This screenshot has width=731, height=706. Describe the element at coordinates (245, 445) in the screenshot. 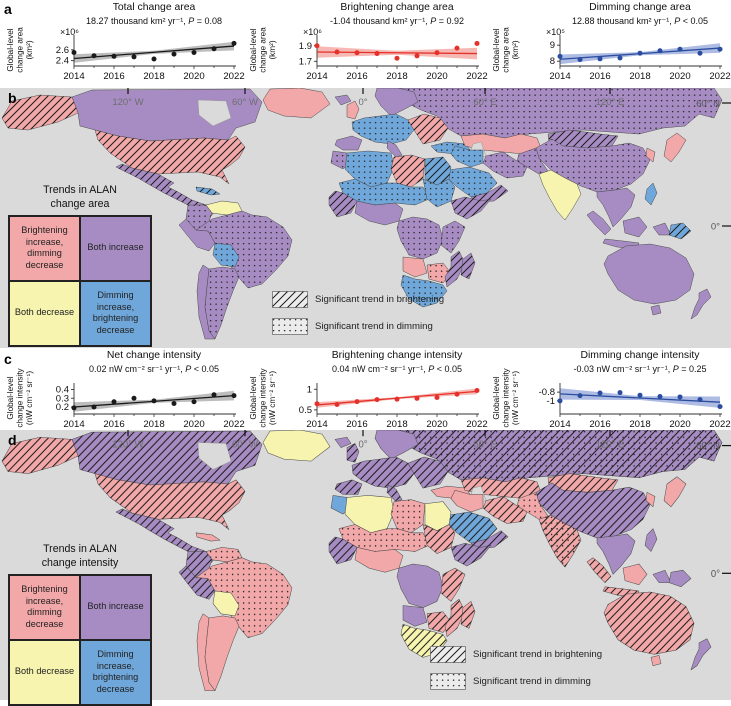

I see `longitude-label: 60° W` at that location.